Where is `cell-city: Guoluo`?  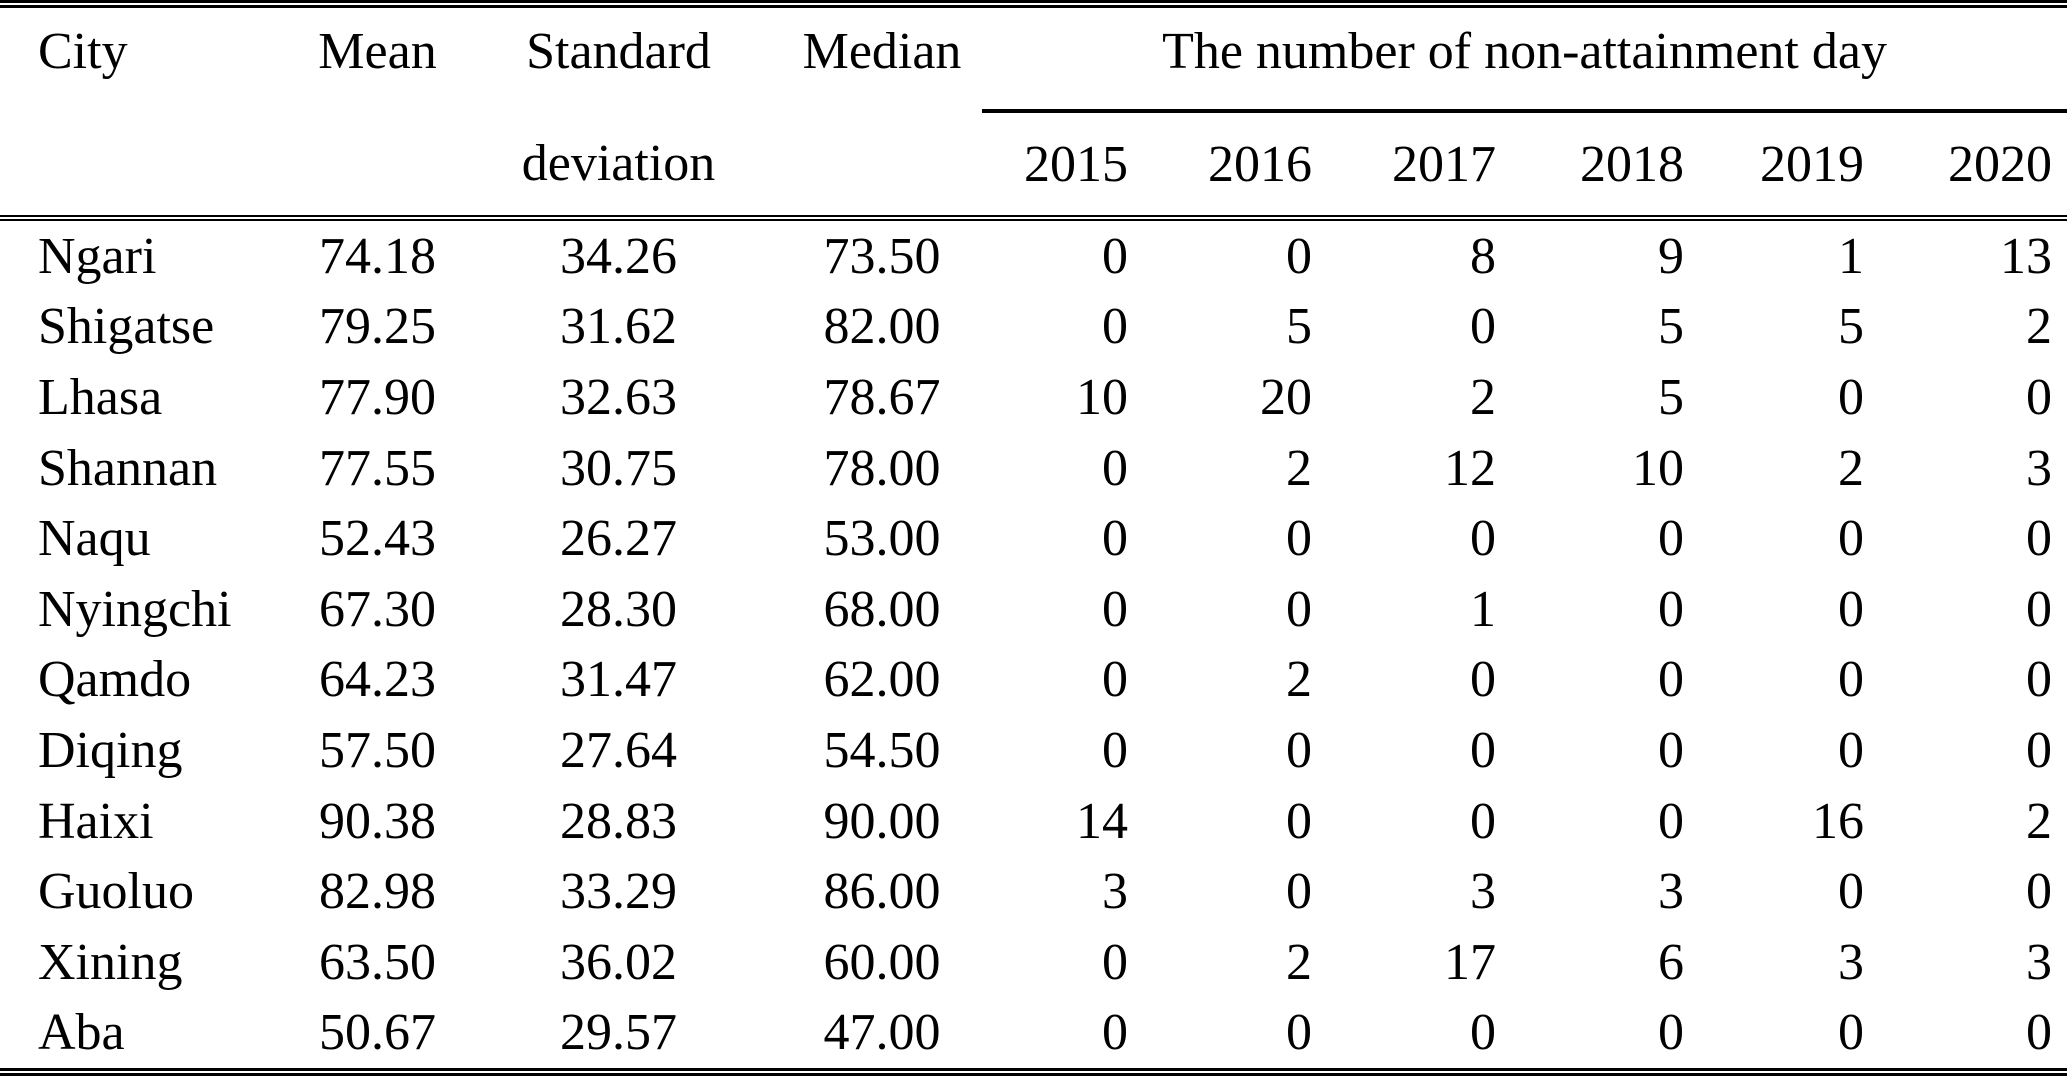 cell-city: Guoluo is located at coordinates (116, 892).